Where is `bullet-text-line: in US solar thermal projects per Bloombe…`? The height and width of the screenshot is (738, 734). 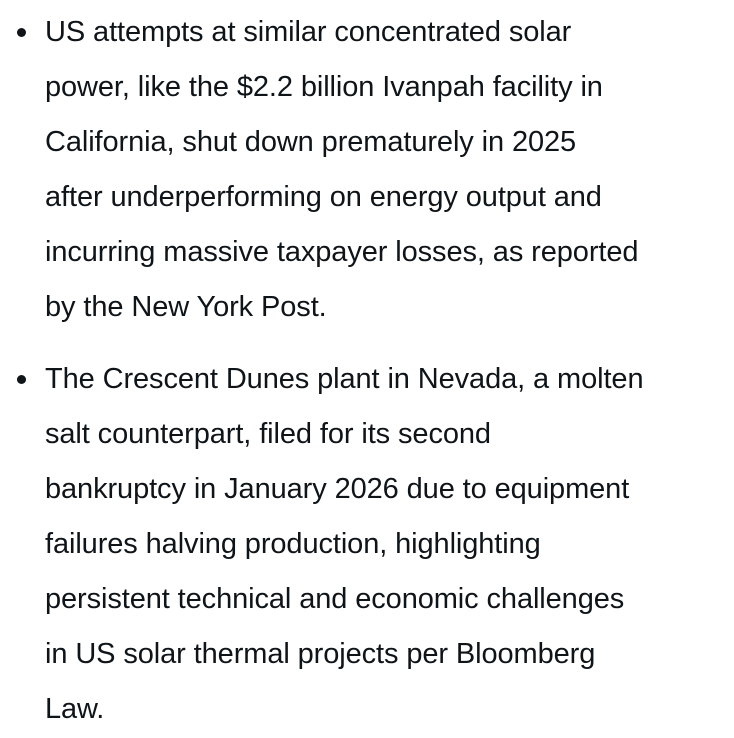 bullet-text-line: in US solar thermal projects per Bloombe… is located at coordinates (320, 654).